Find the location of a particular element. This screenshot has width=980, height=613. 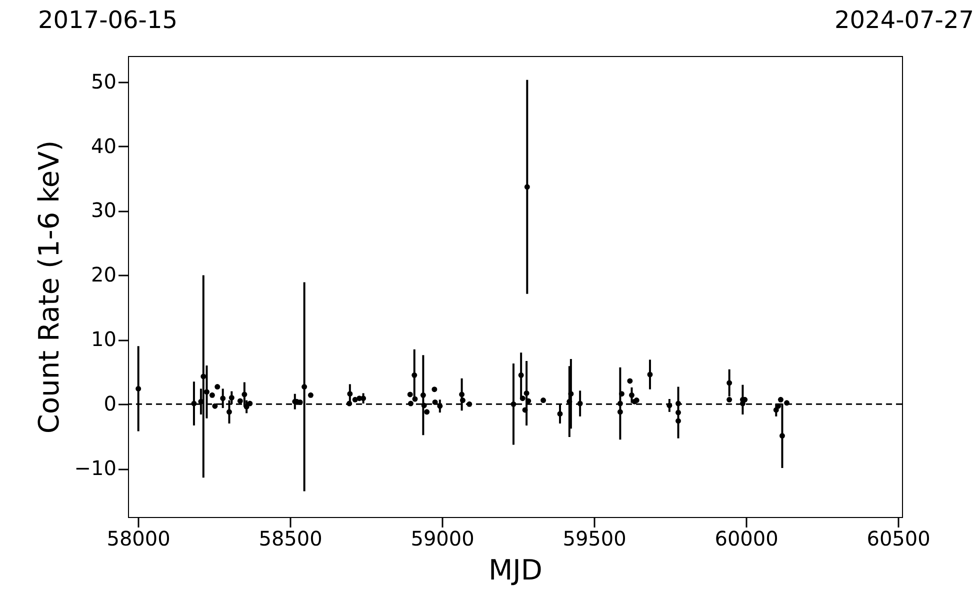

y-tick-label: 40 is located at coordinates (103, 146).